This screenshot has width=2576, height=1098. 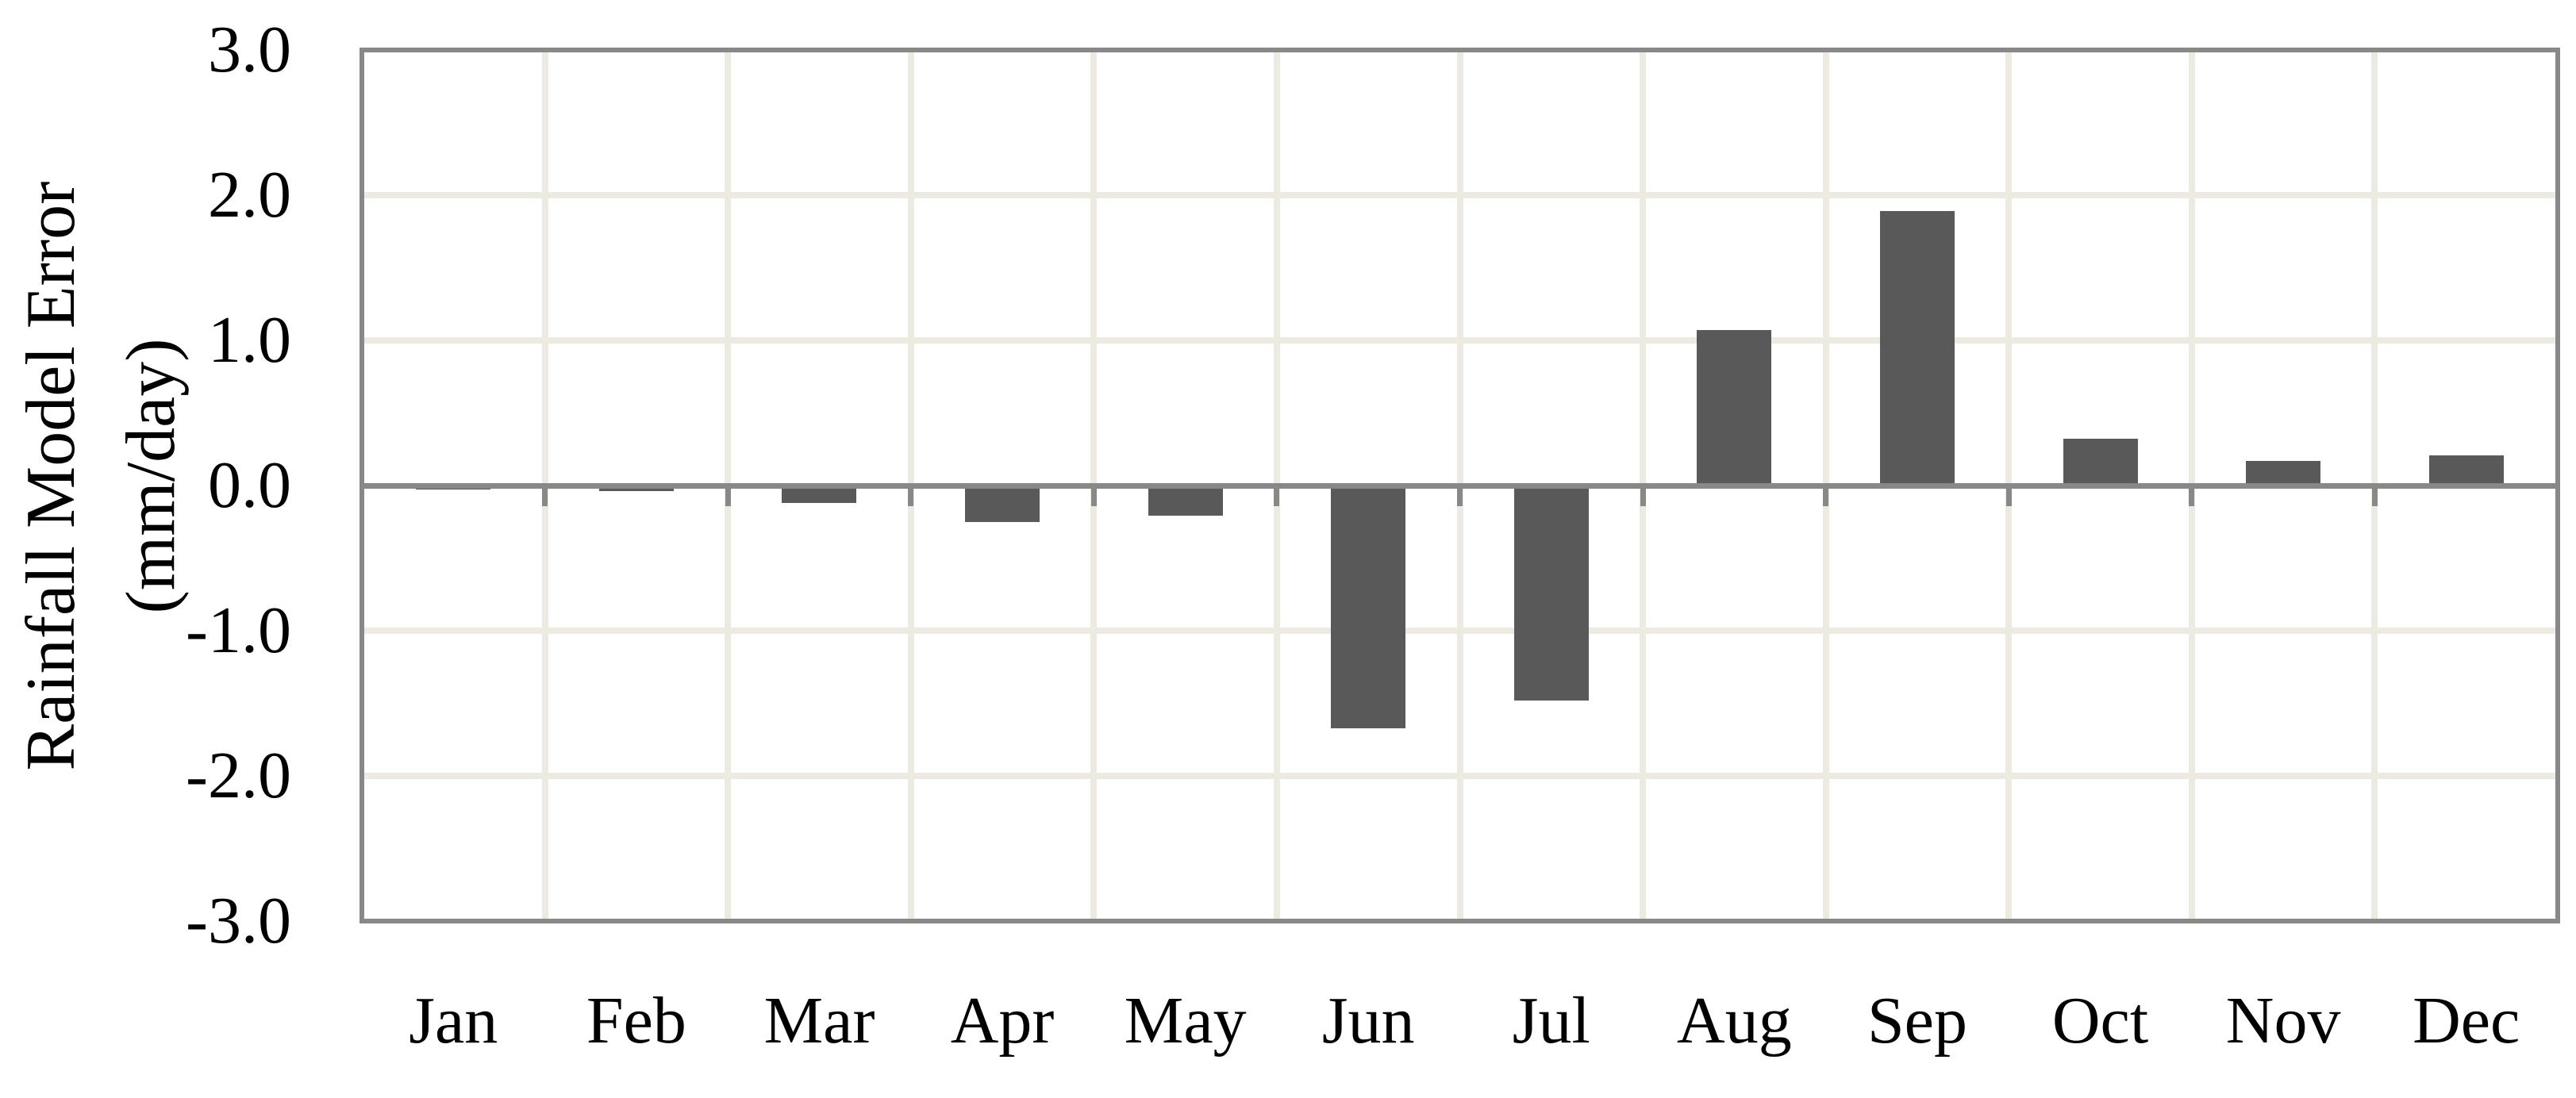 I want to click on x-axis-label-apr: Apr, so click(x=1002, y=1021).